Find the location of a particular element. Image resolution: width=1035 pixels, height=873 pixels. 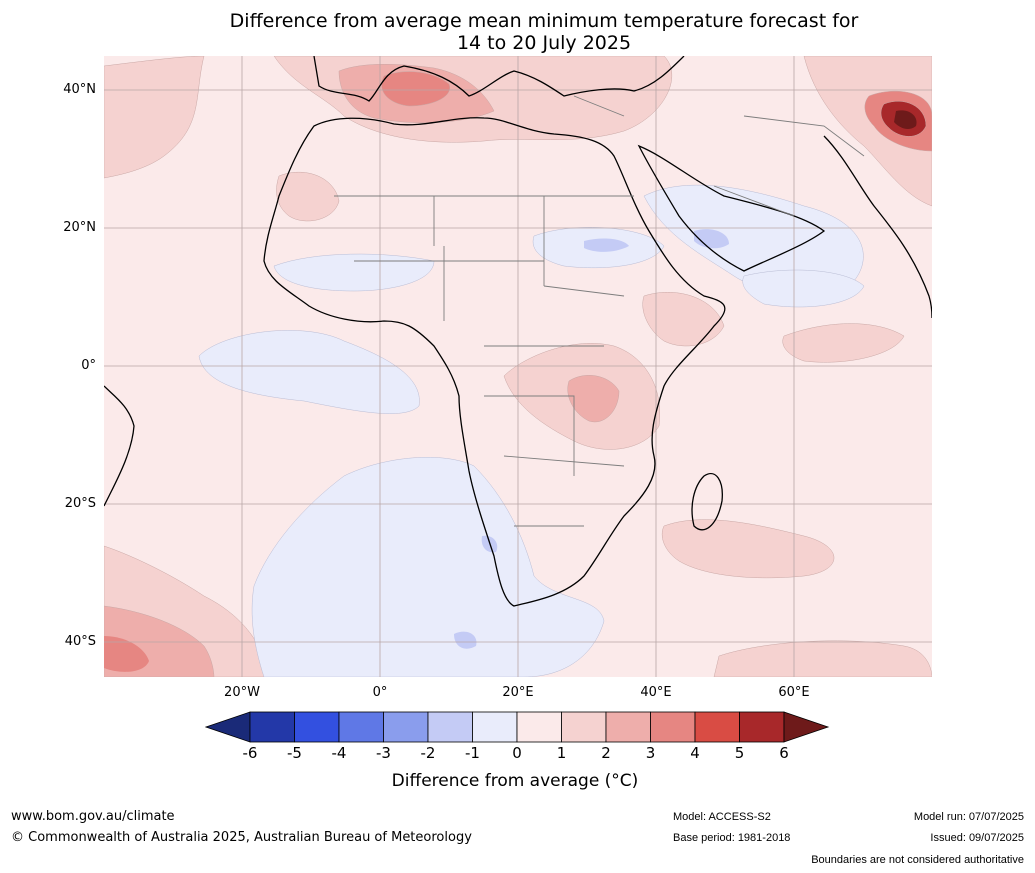

lat-label-40s: 40°S is located at coordinates (80, 641).